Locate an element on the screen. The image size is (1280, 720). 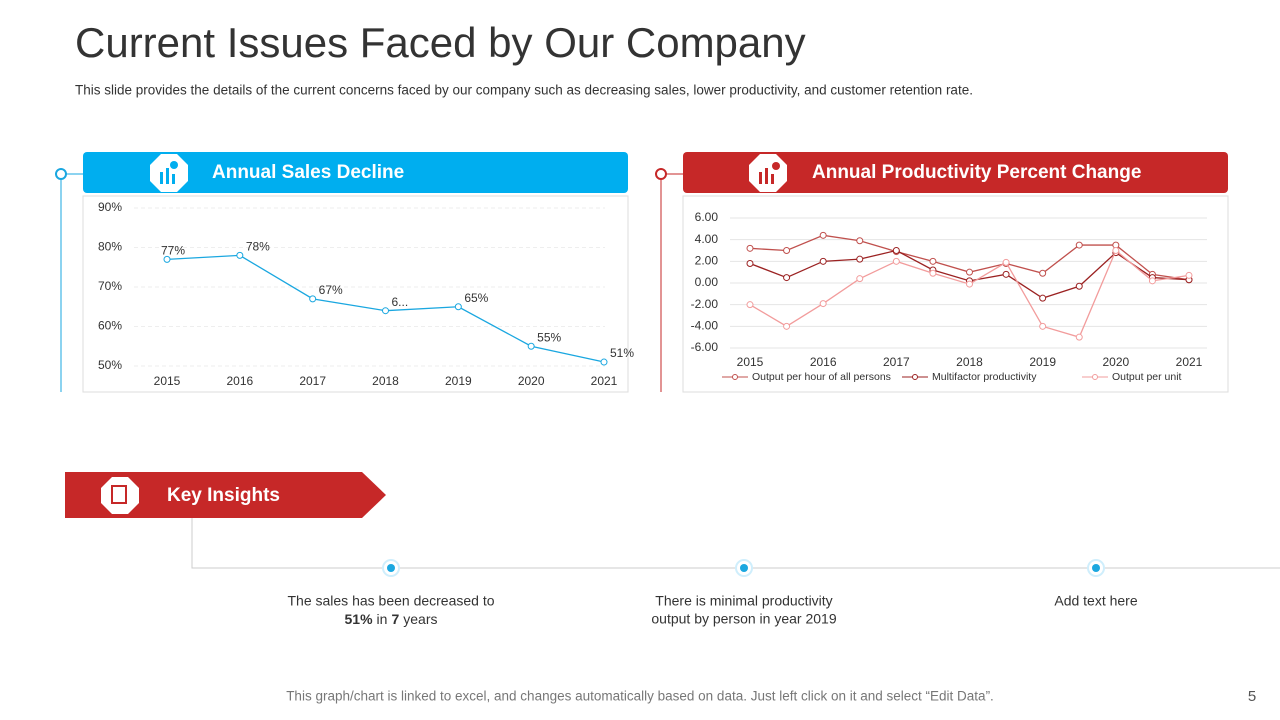
accent-dot is located at coordinates (661, 174).